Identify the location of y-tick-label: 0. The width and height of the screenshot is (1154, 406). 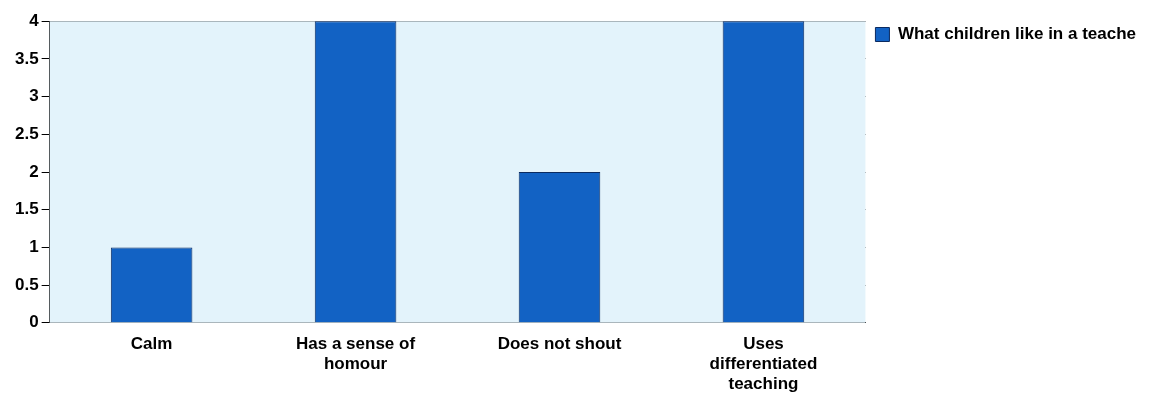
(34, 322).